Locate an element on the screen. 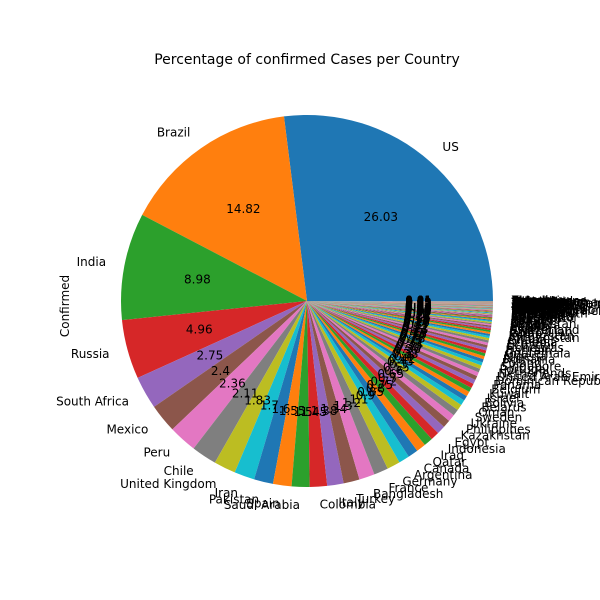  slice-percentage-estonia: 0.01 is located at coordinates (418, 301).